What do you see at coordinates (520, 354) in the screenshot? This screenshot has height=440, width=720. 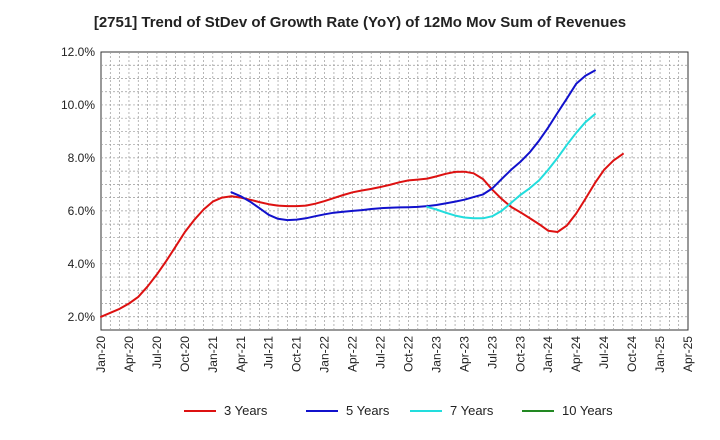 I see `x-tick-label: Oct-23` at bounding box center [520, 354].